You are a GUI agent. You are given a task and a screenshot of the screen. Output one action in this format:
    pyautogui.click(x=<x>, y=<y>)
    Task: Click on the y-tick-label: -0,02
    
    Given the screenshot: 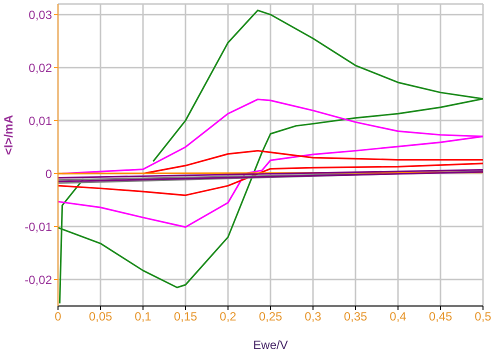 What is the action you would take?
    pyautogui.click(x=38, y=279)
    